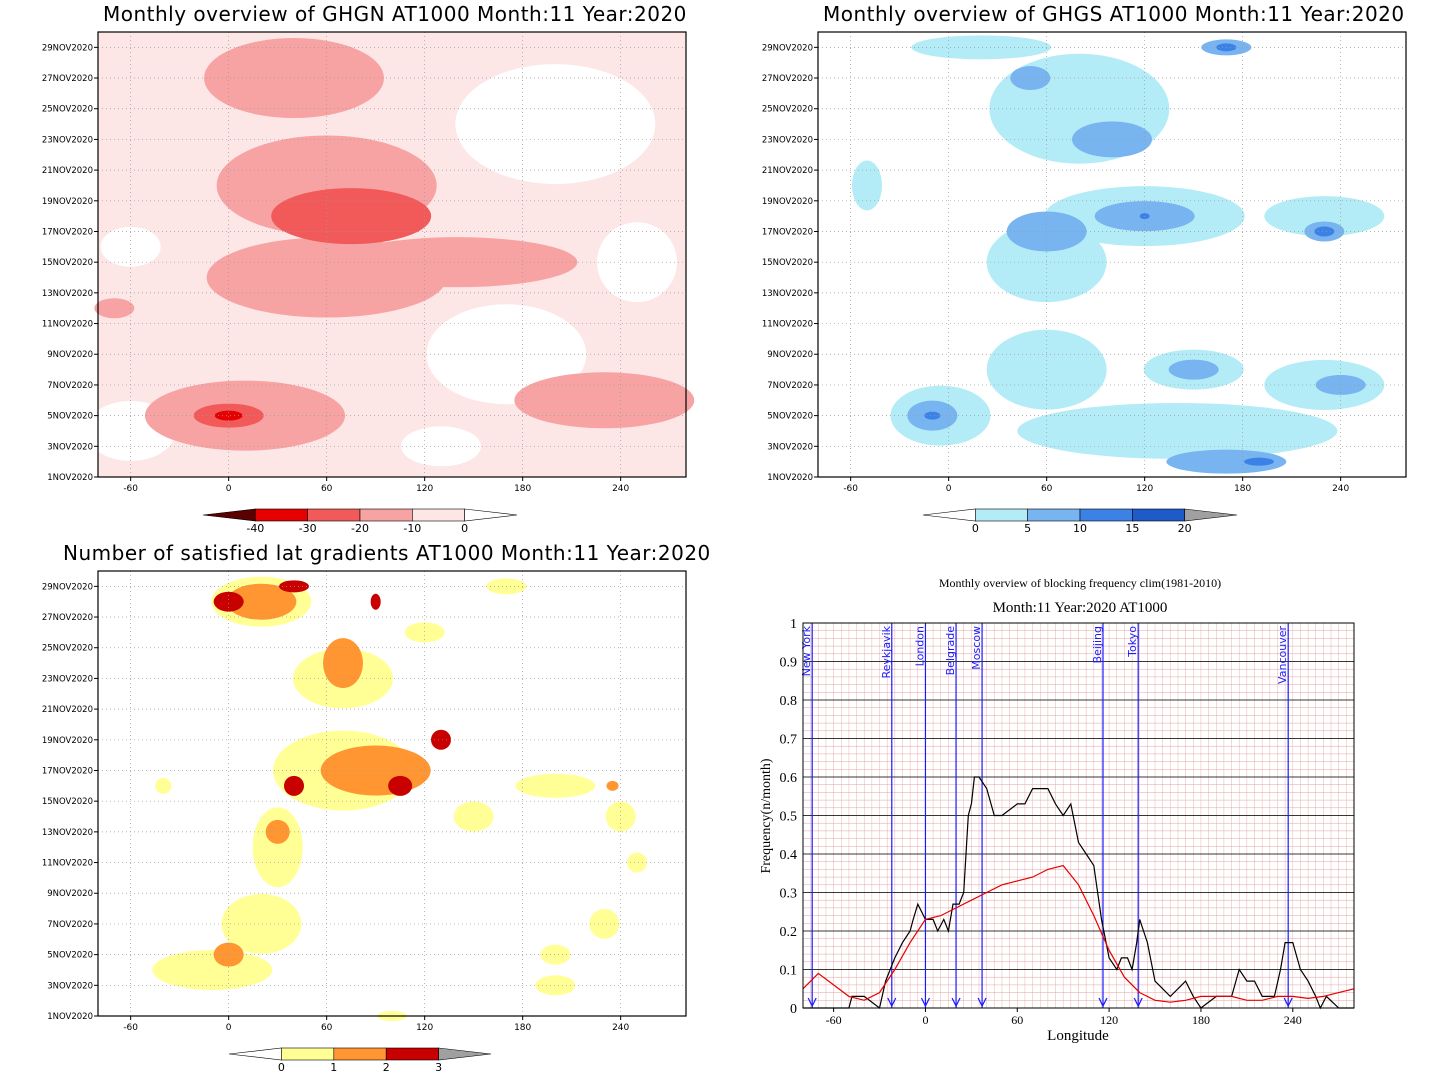 Image resolution: width=1440 pixels, height=1091 pixels. I want to click on blocking-xlabel: Longitude, so click(1078, 1036).